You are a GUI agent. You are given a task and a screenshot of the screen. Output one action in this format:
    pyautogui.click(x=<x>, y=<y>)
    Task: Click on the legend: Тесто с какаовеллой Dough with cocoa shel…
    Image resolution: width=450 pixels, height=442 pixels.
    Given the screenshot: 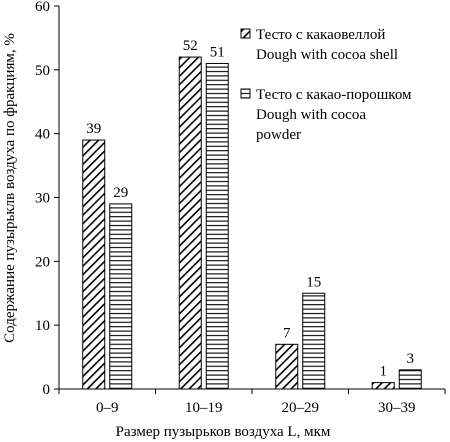 What is the action you would take?
    pyautogui.click(x=326, y=85)
    